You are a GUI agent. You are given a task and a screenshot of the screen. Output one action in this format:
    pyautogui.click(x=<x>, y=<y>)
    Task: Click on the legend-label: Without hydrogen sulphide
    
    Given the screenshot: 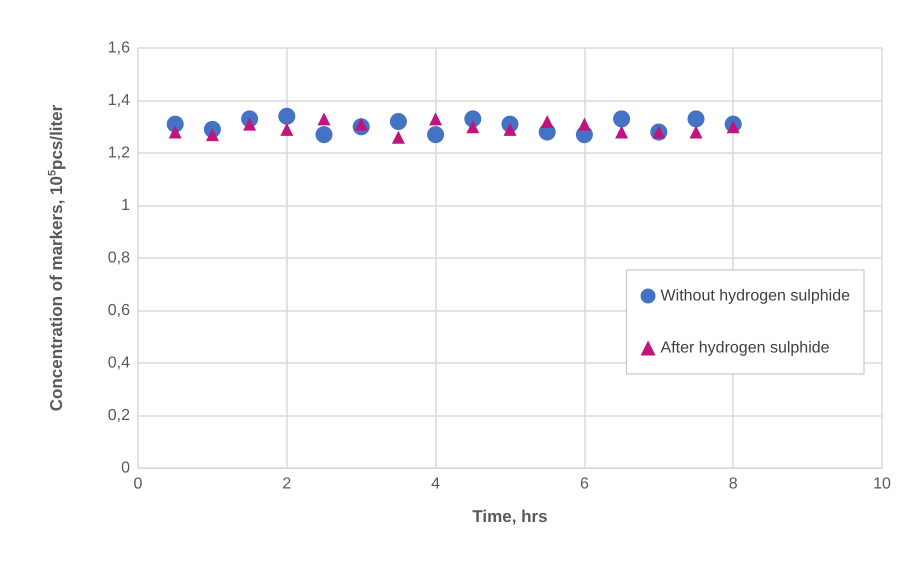 What is the action you would take?
    pyautogui.click(x=755, y=296)
    